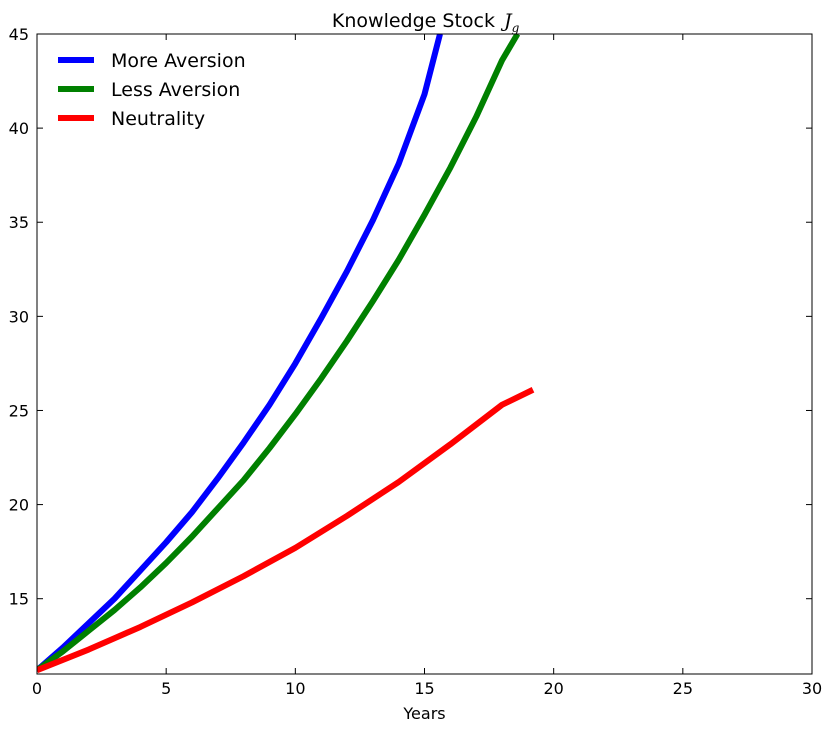 This screenshot has width=832, height=732. Describe the element at coordinates (423, 713) in the screenshot. I see `x-axis-label: Years` at that location.